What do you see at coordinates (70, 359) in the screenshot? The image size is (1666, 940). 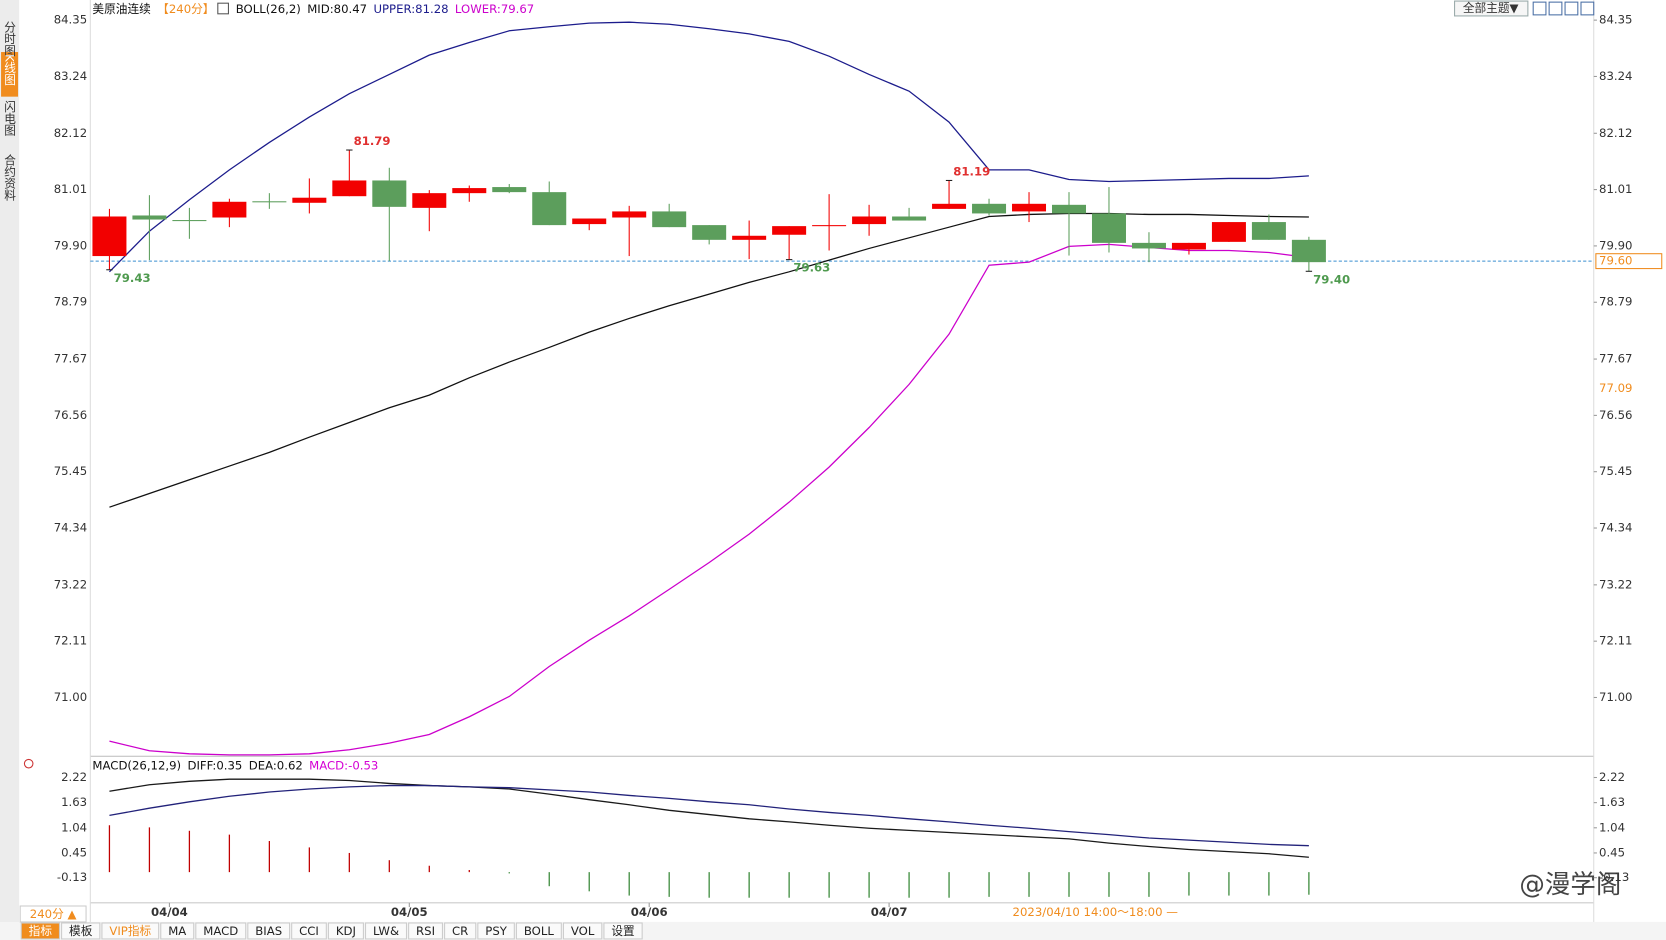 I see `y-tick-label: 77.67` at bounding box center [70, 359].